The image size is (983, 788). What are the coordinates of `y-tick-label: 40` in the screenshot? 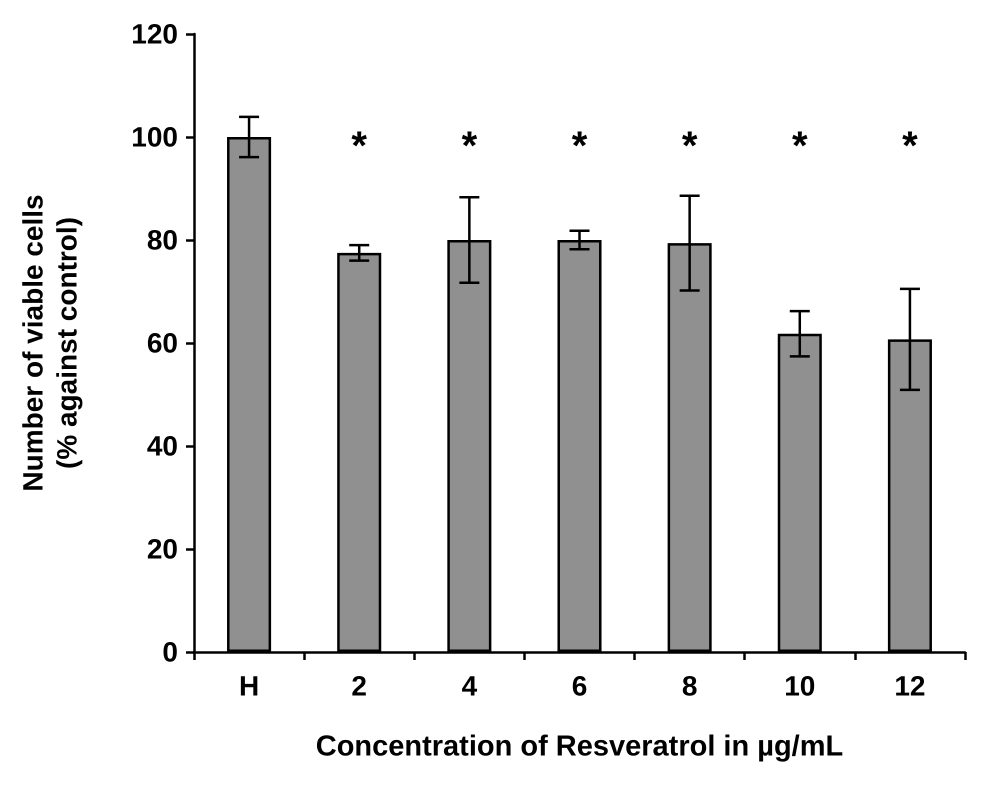 It's located at (162, 446).